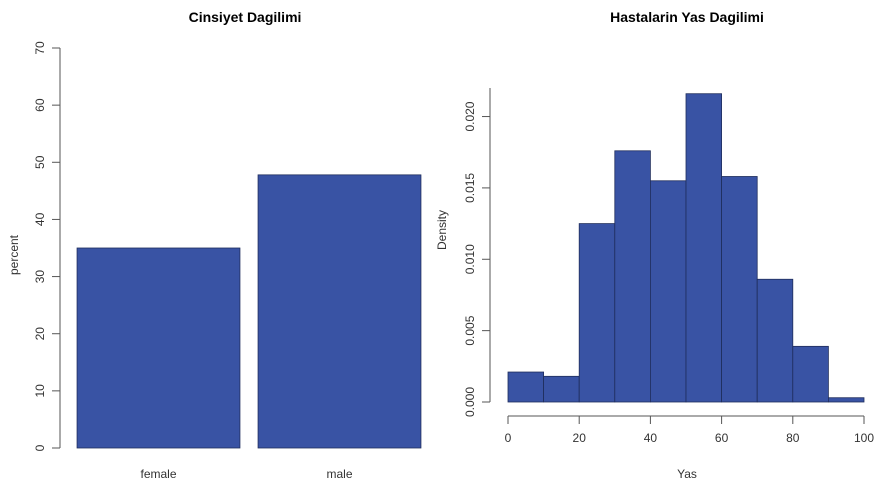  Describe the element at coordinates (470, 402) in the screenshot. I see `age-y-tick-label: 0.000` at that location.